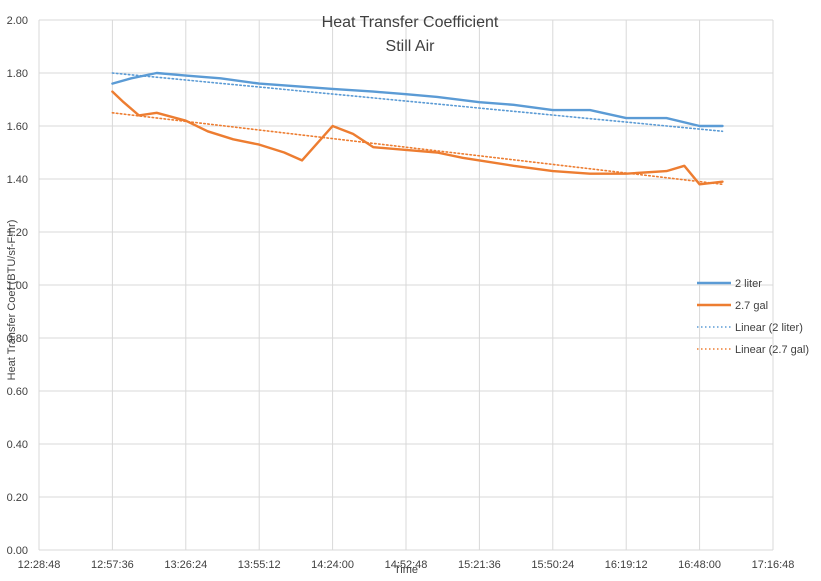 The width and height of the screenshot is (821, 581). What do you see at coordinates (410, 22) in the screenshot?
I see `chart-title: Heat Transfer Coefficient` at bounding box center [410, 22].